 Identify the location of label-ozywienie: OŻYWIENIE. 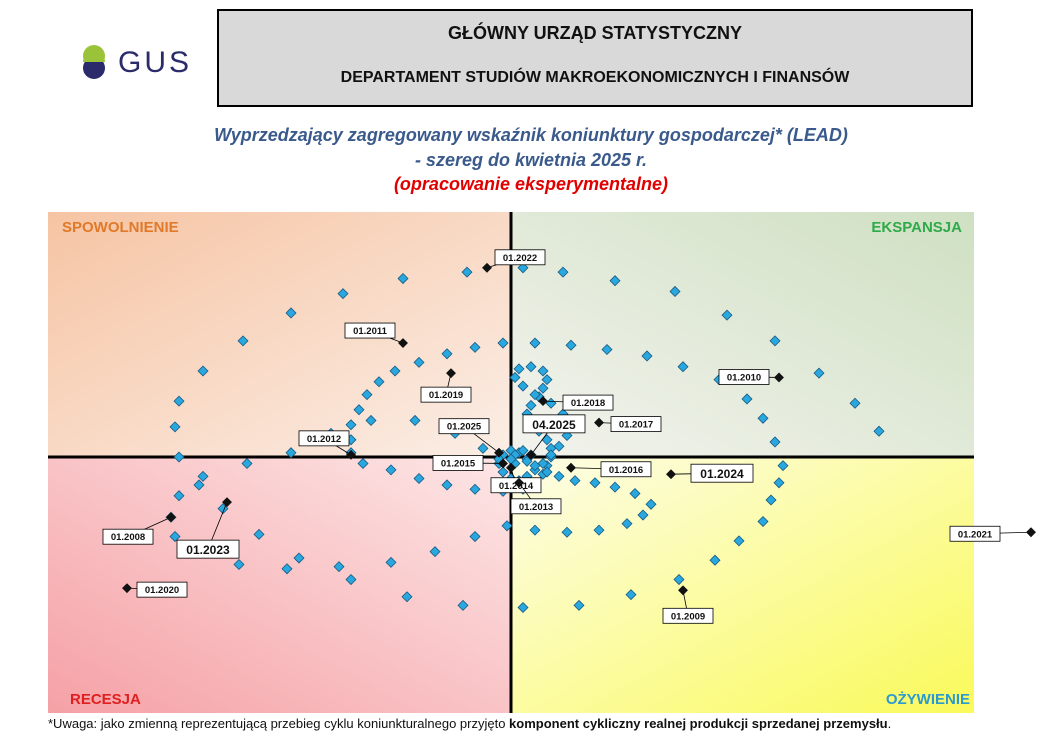
(928, 699).